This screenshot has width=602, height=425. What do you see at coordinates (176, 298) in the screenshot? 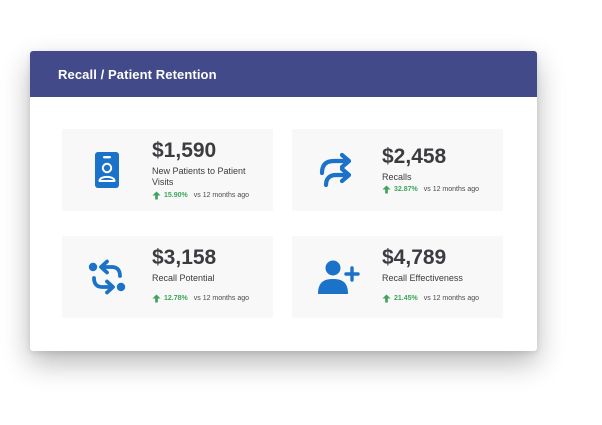
I see `stat-change: 12.78%` at bounding box center [176, 298].